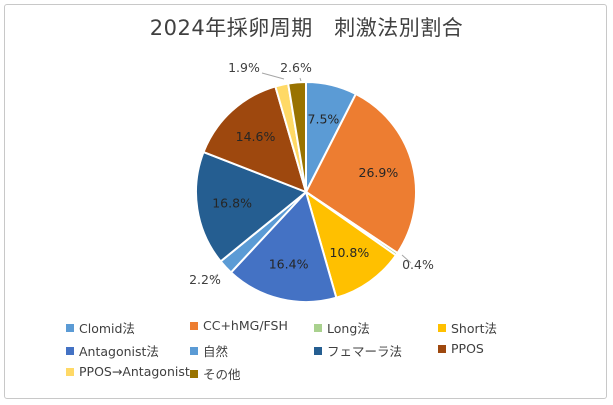 The width and height of the screenshot is (613, 405). What do you see at coordinates (418, 264) in the screenshot?
I see `data-label-long: 0.4%` at bounding box center [418, 264].